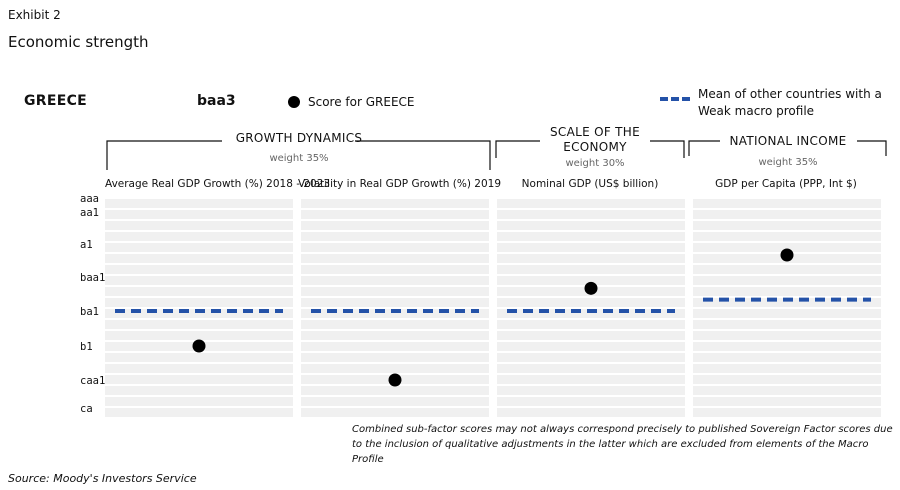 This screenshot has width=900, height=490. What do you see at coordinates (102, 478) in the screenshot?
I see `source-note: Source: Moody's Investors Service` at bounding box center [102, 478].